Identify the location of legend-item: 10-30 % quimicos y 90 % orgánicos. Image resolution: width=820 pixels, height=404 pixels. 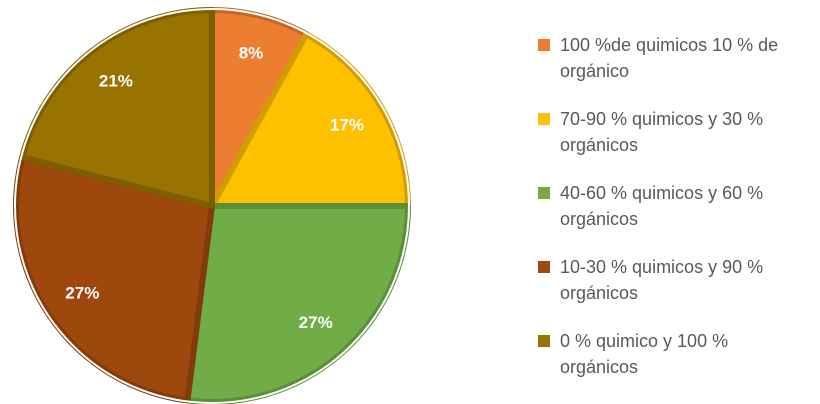
(673, 280).